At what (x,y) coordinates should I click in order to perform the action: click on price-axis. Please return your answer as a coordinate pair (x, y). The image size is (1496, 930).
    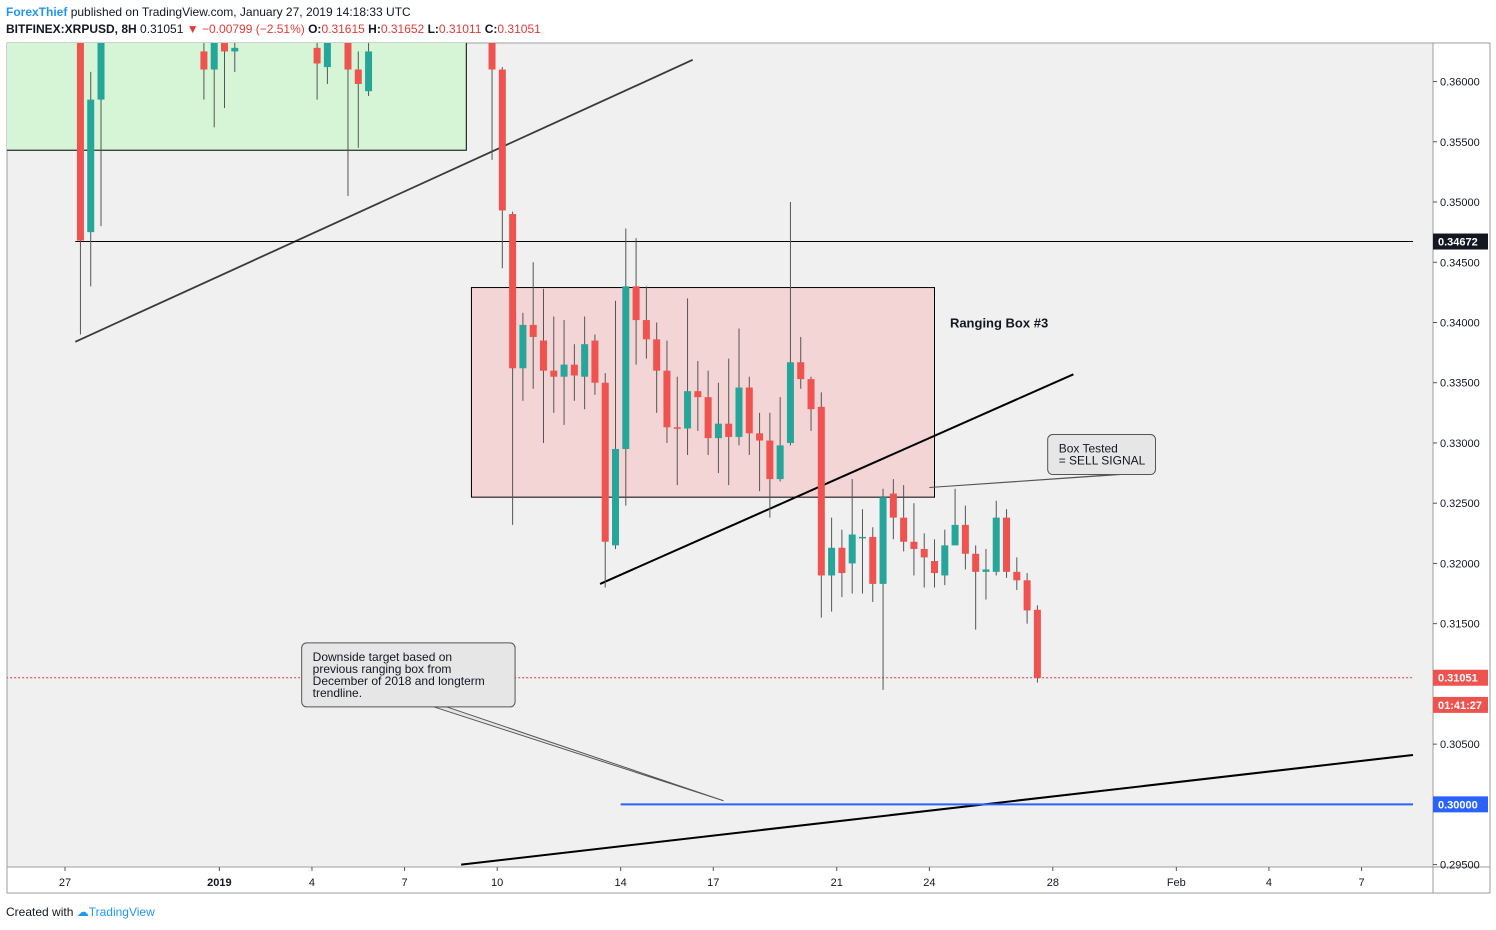
    Looking at the image, I should click on (1461, 455).